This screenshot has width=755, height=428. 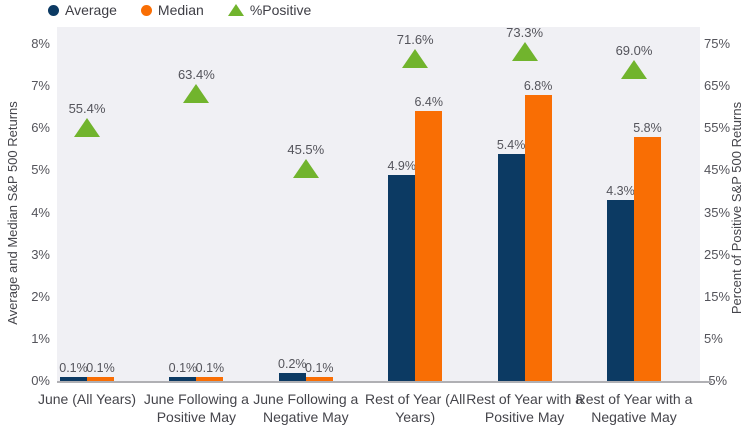 I want to click on x-axis-baseline, so click(x=384, y=382).